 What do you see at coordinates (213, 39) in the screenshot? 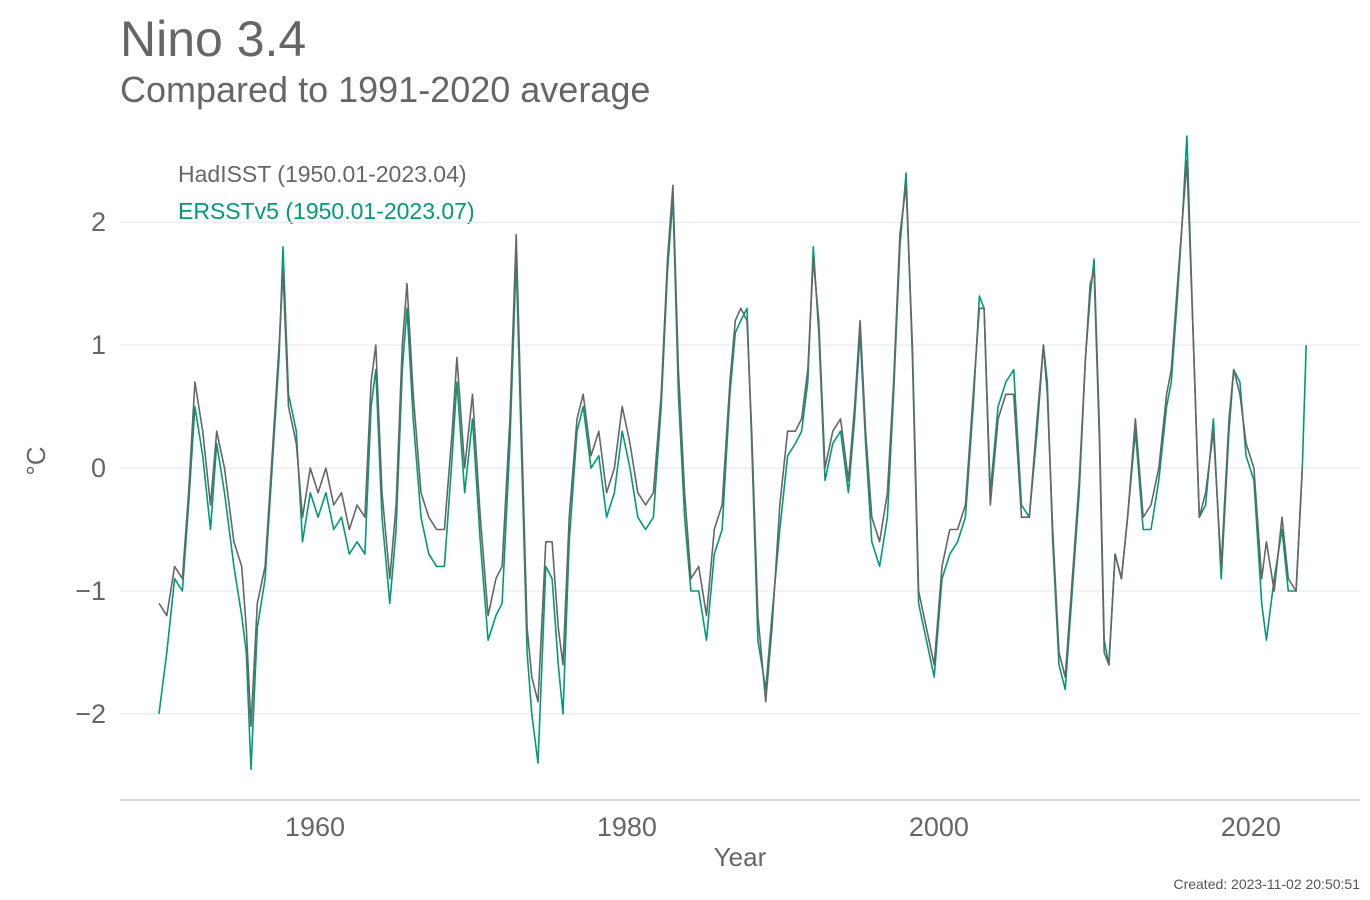
I see `chart-title: Nino 3.4` at bounding box center [213, 39].